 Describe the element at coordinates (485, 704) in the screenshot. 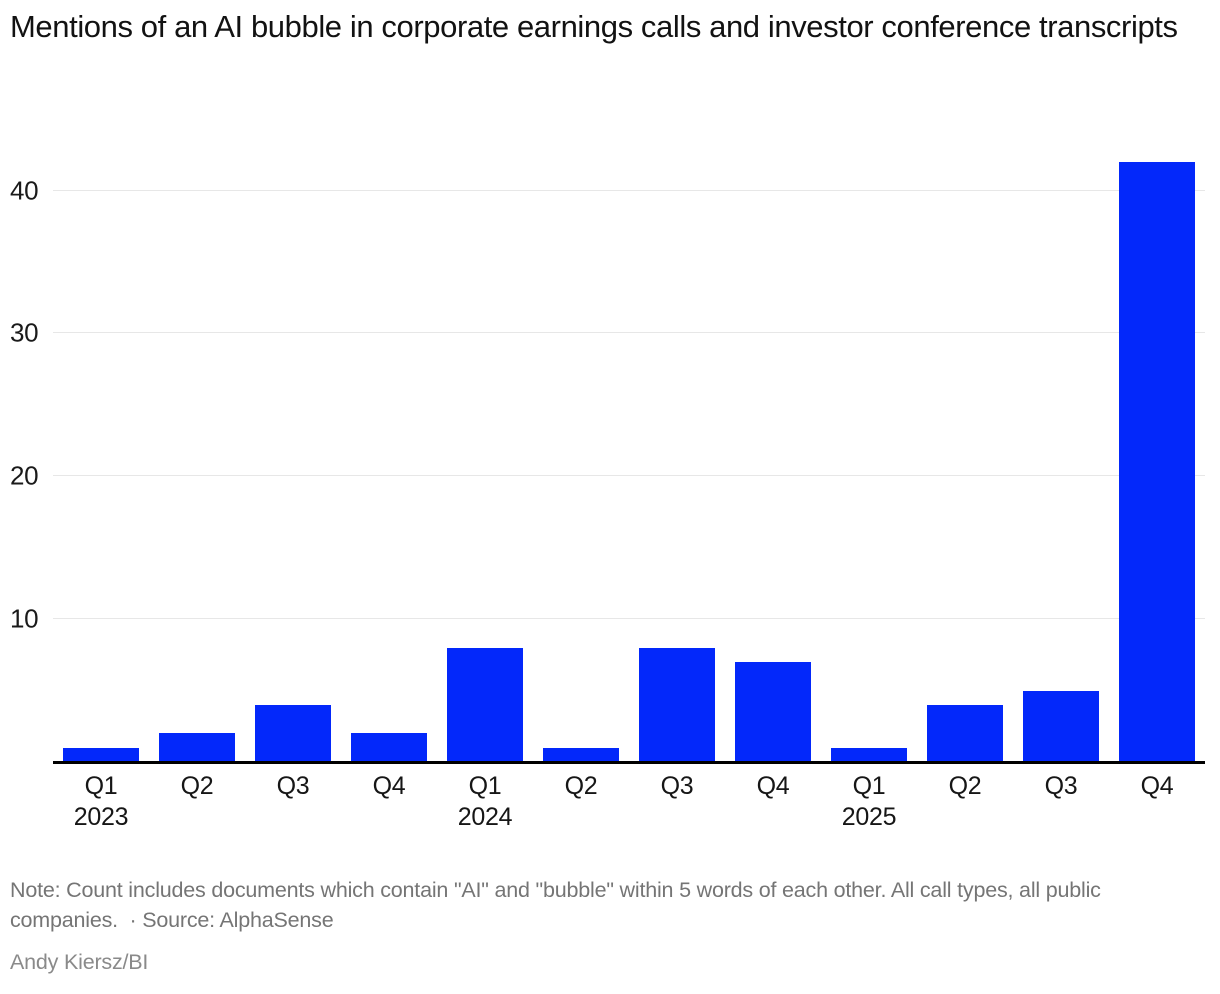

I see `bar-q1-2024` at that location.